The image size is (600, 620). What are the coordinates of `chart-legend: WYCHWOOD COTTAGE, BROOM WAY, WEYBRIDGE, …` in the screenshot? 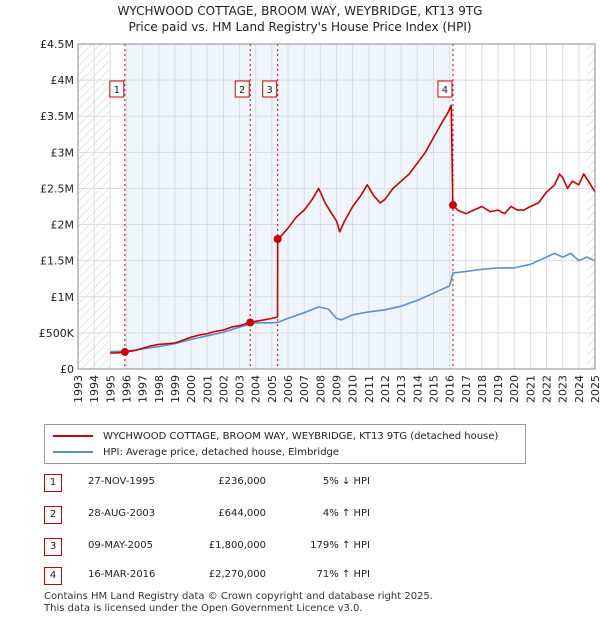 It's located at (285, 444).